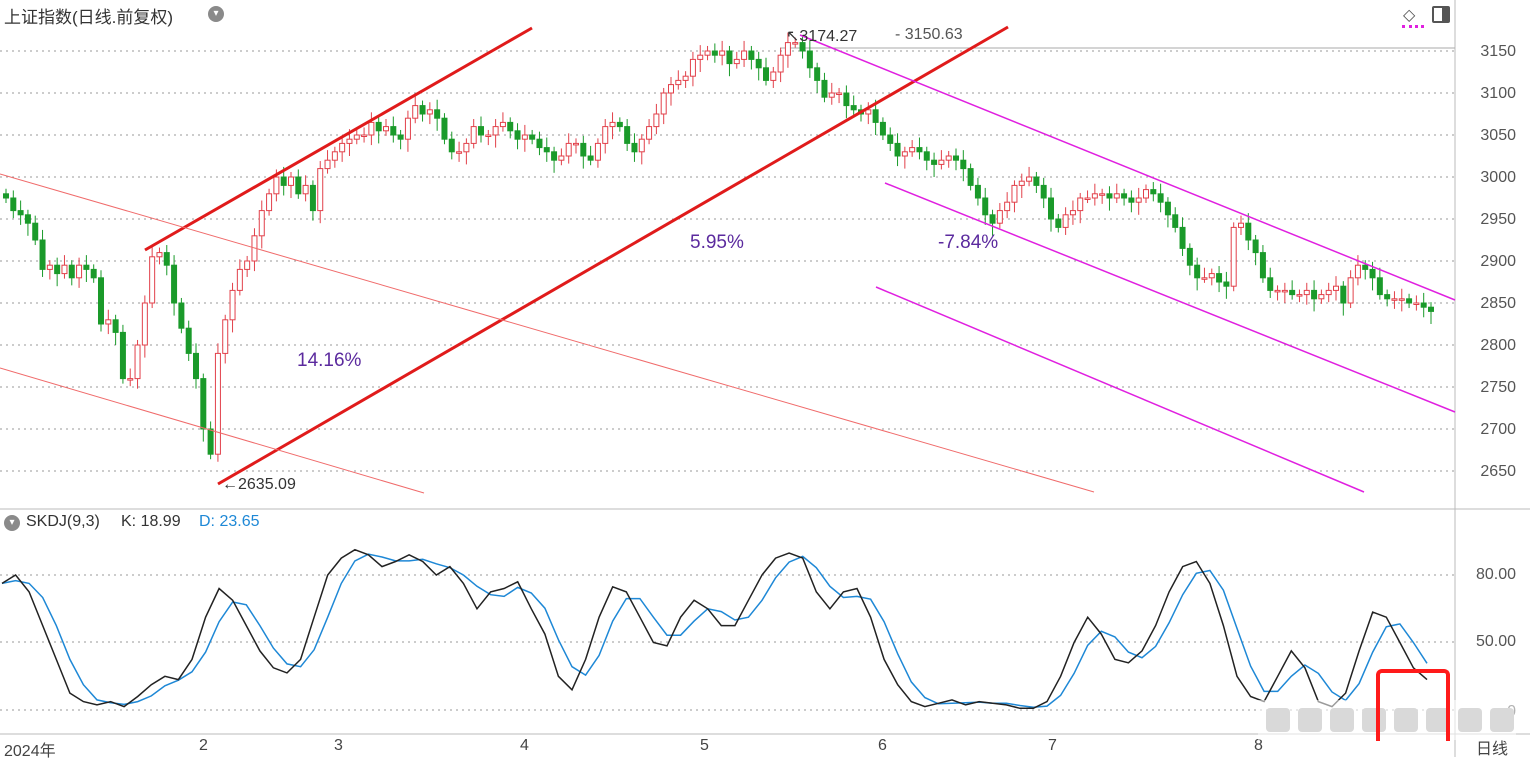  Describe the element at coordinates (338, 745) in the screenshot. I see `month-label: 3` at that location.